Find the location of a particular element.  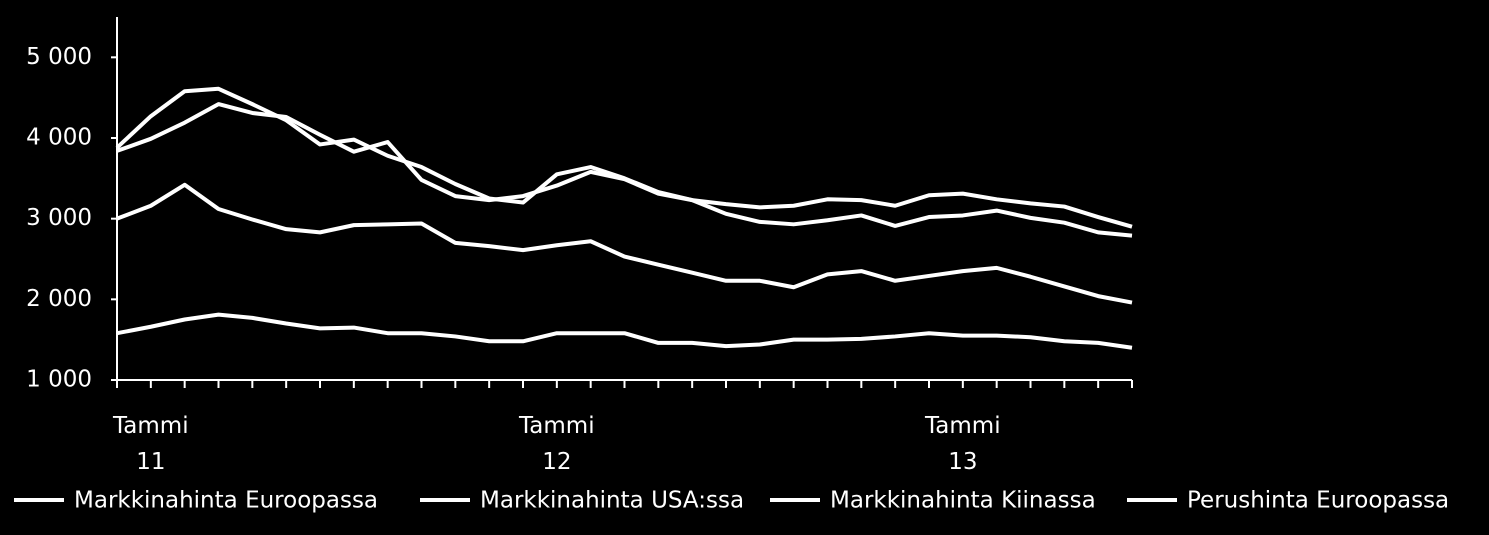

x-tick-label: Tammi 11 is located at coordinates (151, 444).